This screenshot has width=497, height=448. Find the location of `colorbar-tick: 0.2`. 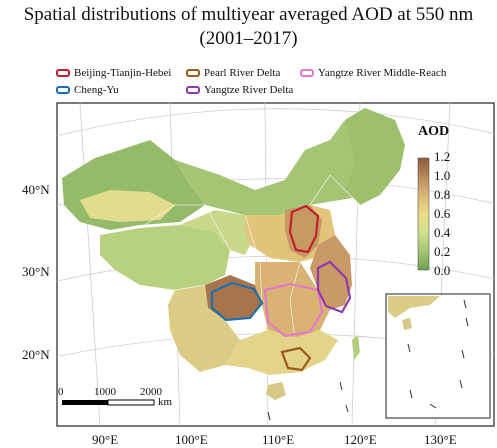

colorbar-tick: 0.2 is located at coordinates (442, 251).